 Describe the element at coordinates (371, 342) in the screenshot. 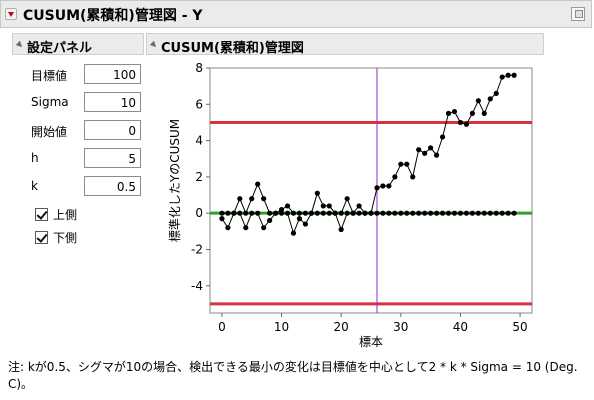

I see `x-axis-label: 標本` at that location.